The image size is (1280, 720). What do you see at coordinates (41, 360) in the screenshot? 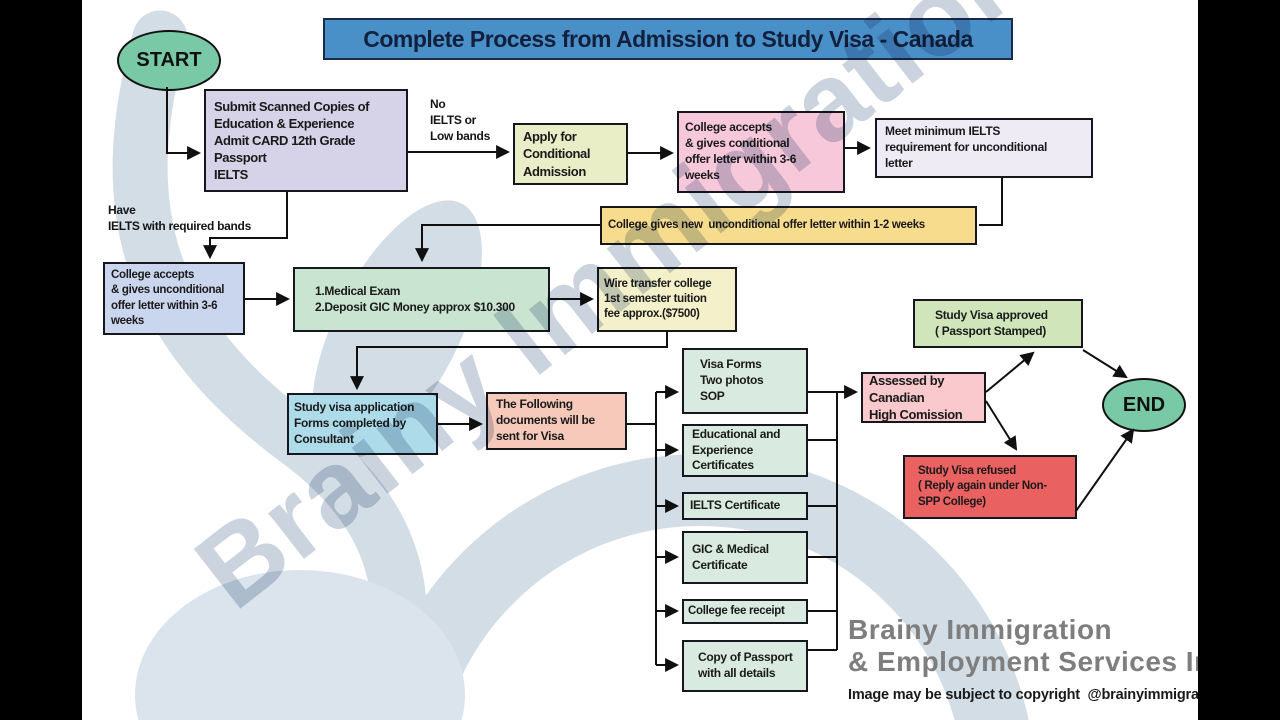
I see `letterbox-bar-left` at bounding box center [41, 360].